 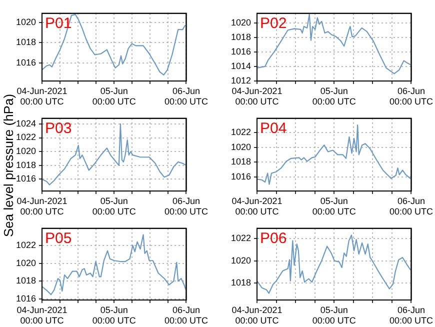 What do you see at coordinates (58, 129) in the screenshot?
I see `annotation: P03` at bounding box center [58, 129].